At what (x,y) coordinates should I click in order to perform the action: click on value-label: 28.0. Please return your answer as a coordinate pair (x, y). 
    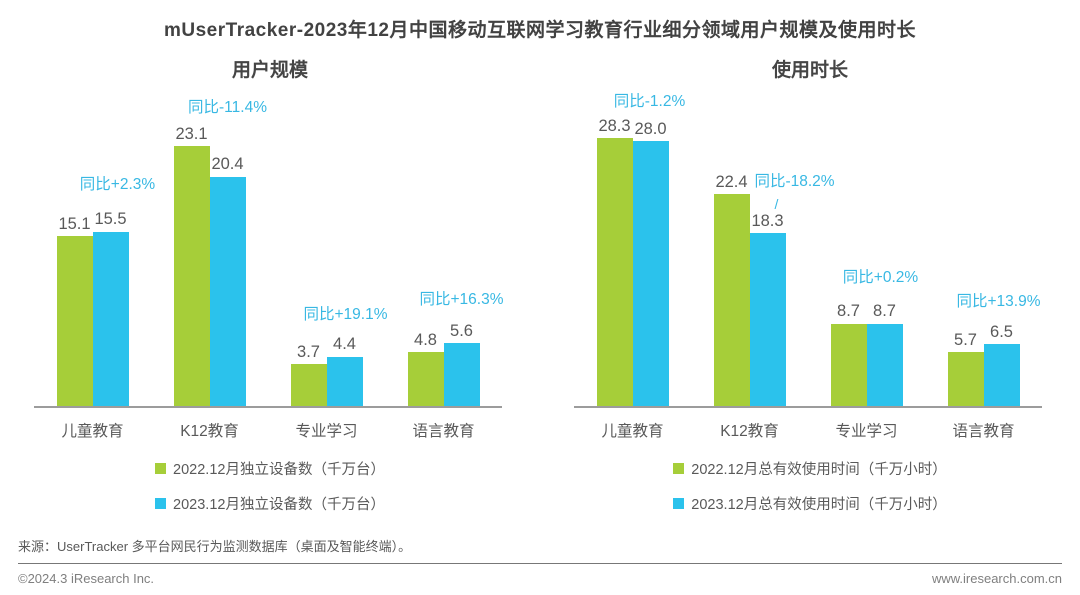
    Looking at the image, I should click on (650, 128).